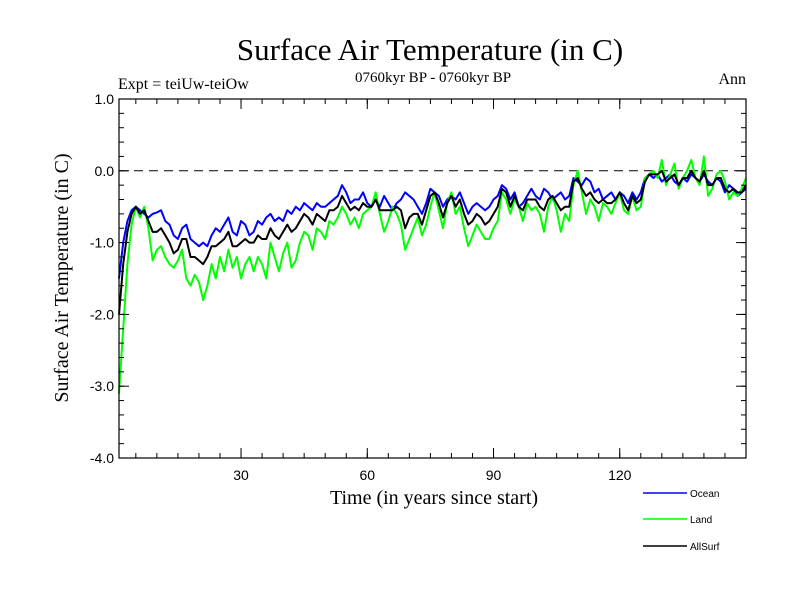 The height and width of the screenshot is (600, 800). Describe the element at coordinates (620, 475) in the screenshot. I see `x-tick-label: 120` at that location.